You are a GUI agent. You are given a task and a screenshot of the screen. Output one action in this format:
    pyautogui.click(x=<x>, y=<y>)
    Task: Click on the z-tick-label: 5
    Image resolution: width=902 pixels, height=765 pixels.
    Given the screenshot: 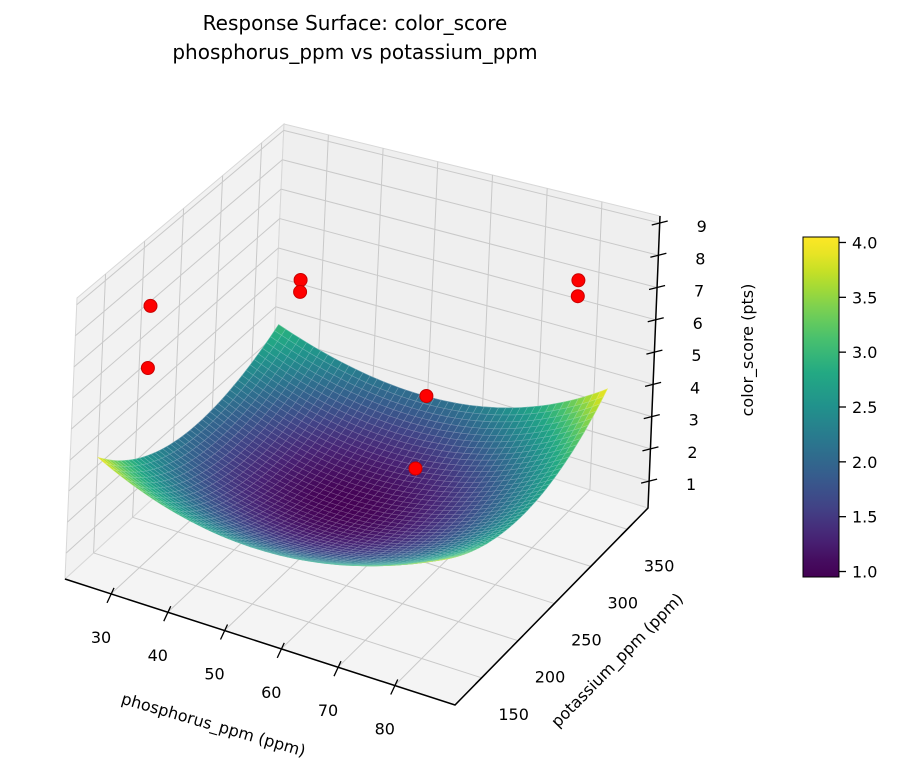 What is the action you would take?
    pyautogui.click(x=696, y=355)
    